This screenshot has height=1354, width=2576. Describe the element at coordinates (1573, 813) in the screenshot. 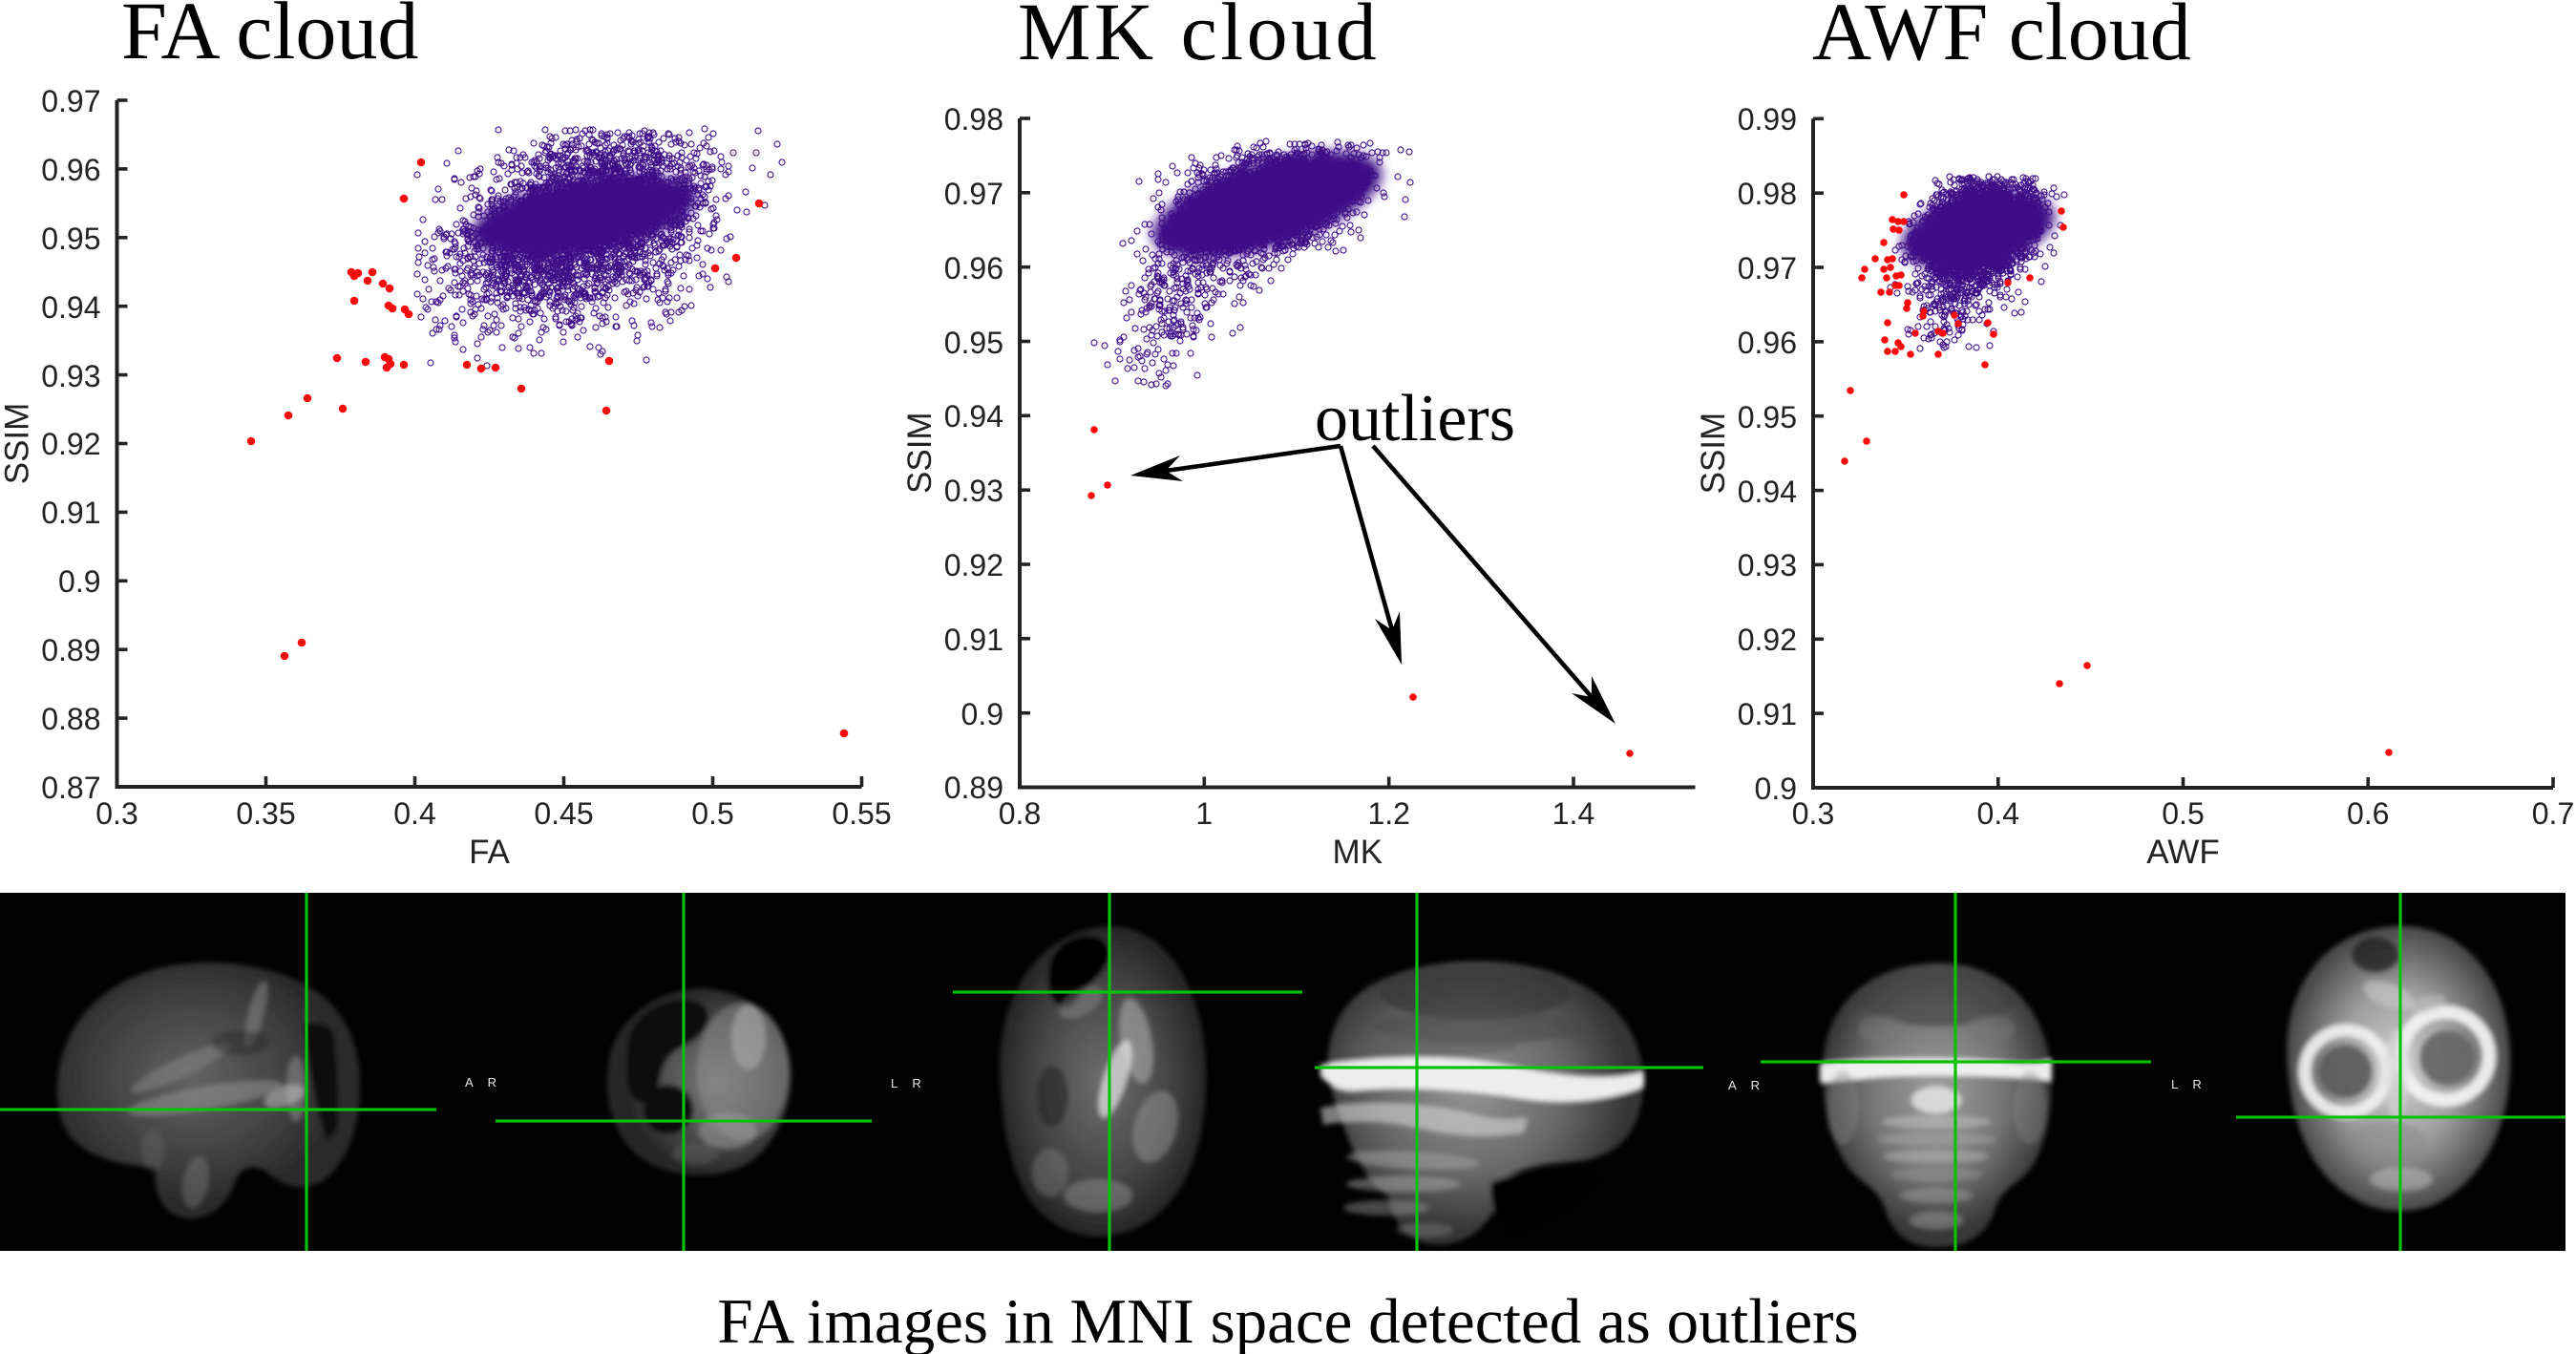

I see `svg-text: 1.4` at that location.